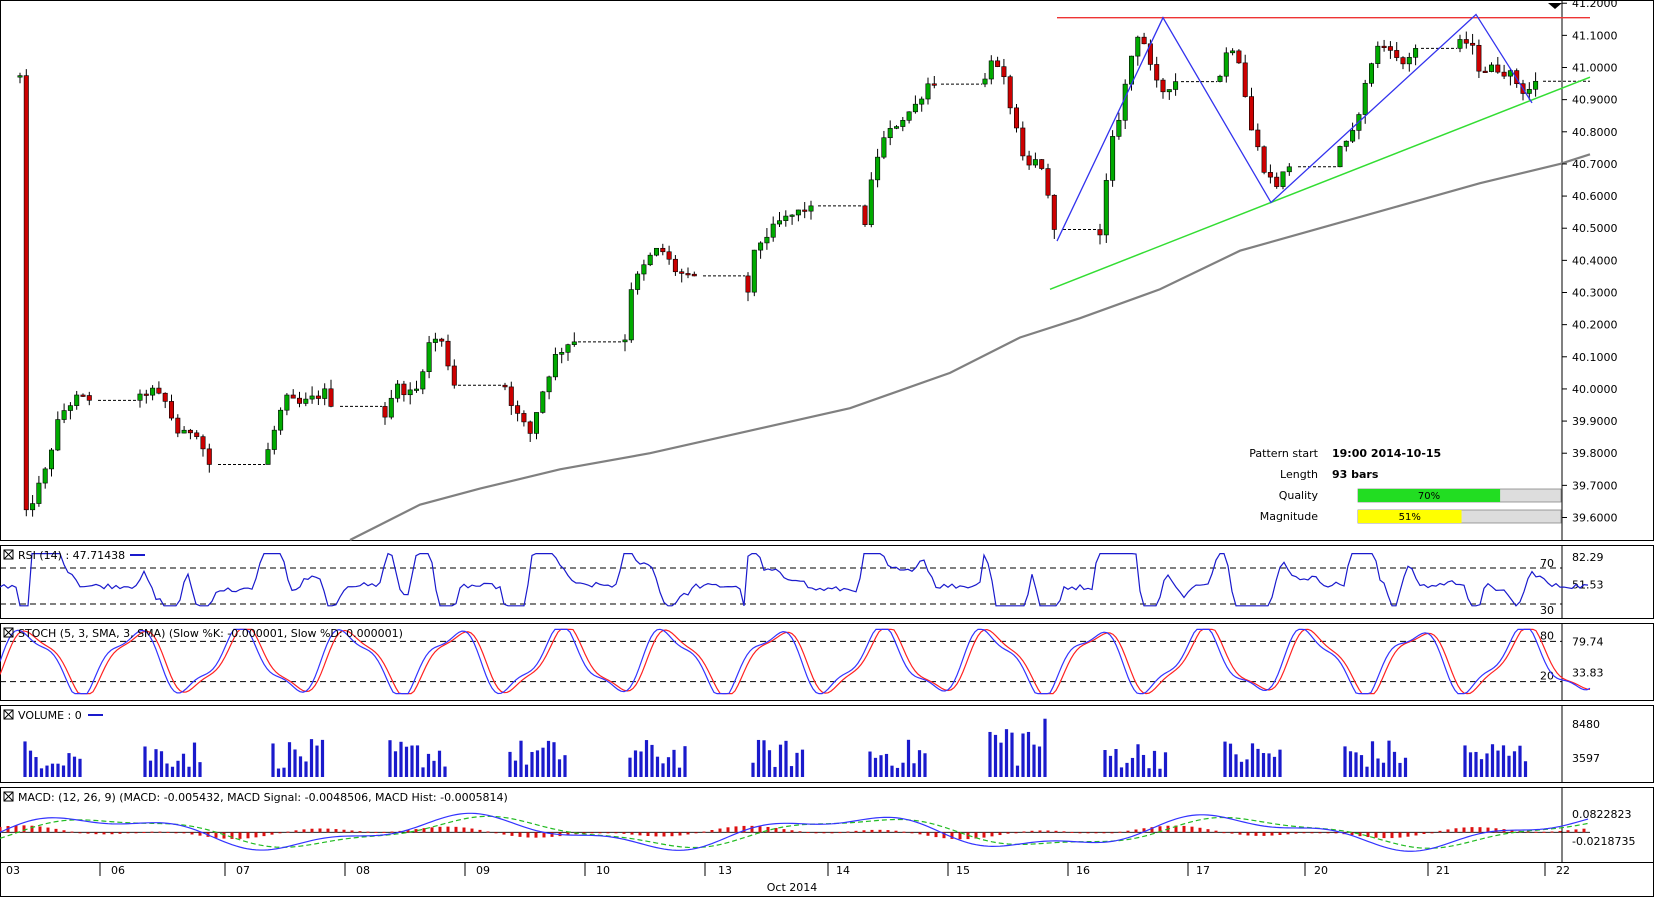  Describe the element at coordinates (1083, 870) in the screenshot. I see `x-day-label: 16` at that location.